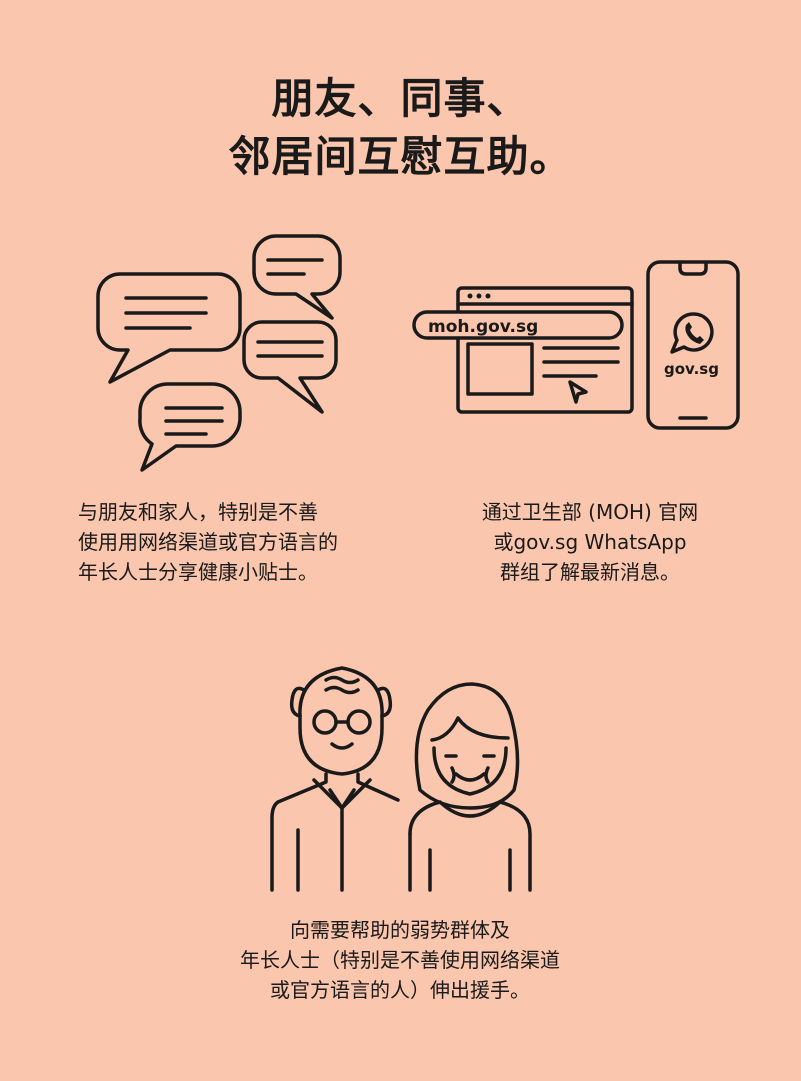 The width and height of the screenshot is (801, 1081). What do you see at coordinates (590, 572) in the screenshot?
I see `web-caption-line: 群组了解最新消息。` at bounding box center [590, 572].